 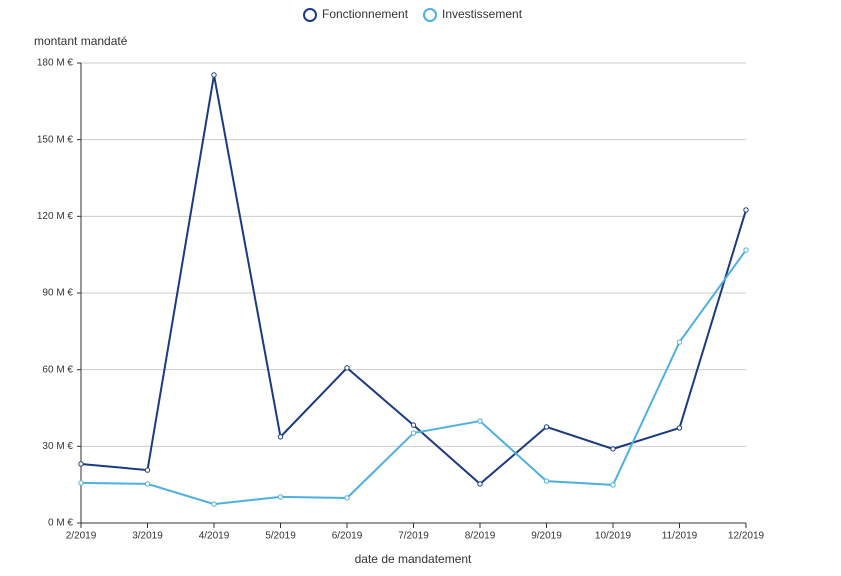 I want to click on x-tick-label: 8/2019, so click(x=480, y=536).